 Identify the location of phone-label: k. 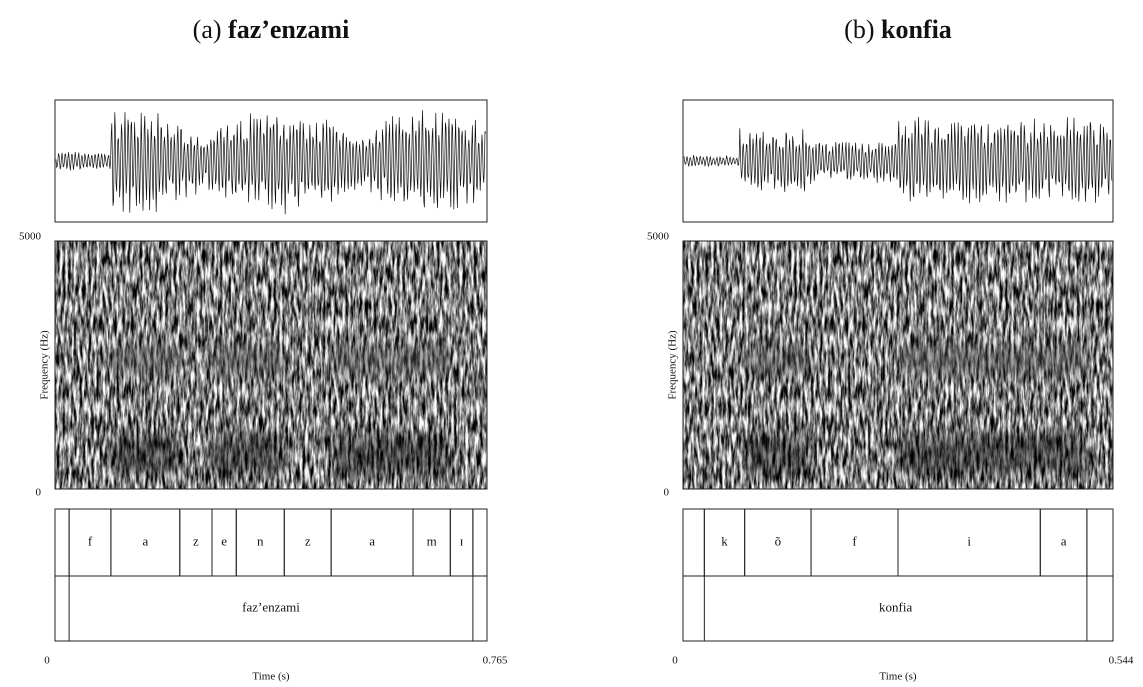
(724, 540).